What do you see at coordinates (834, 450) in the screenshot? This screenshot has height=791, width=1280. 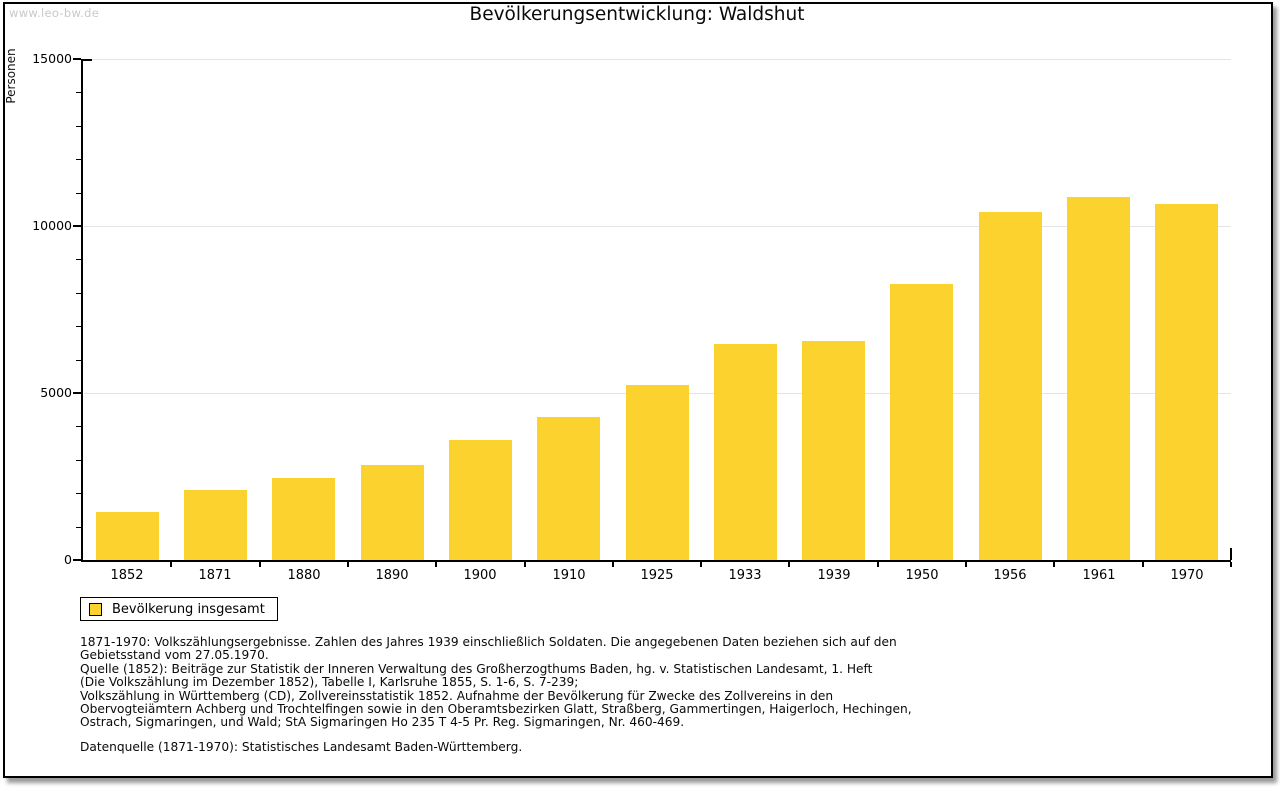 I see `bar-1939` at bounding box center [834, 450].